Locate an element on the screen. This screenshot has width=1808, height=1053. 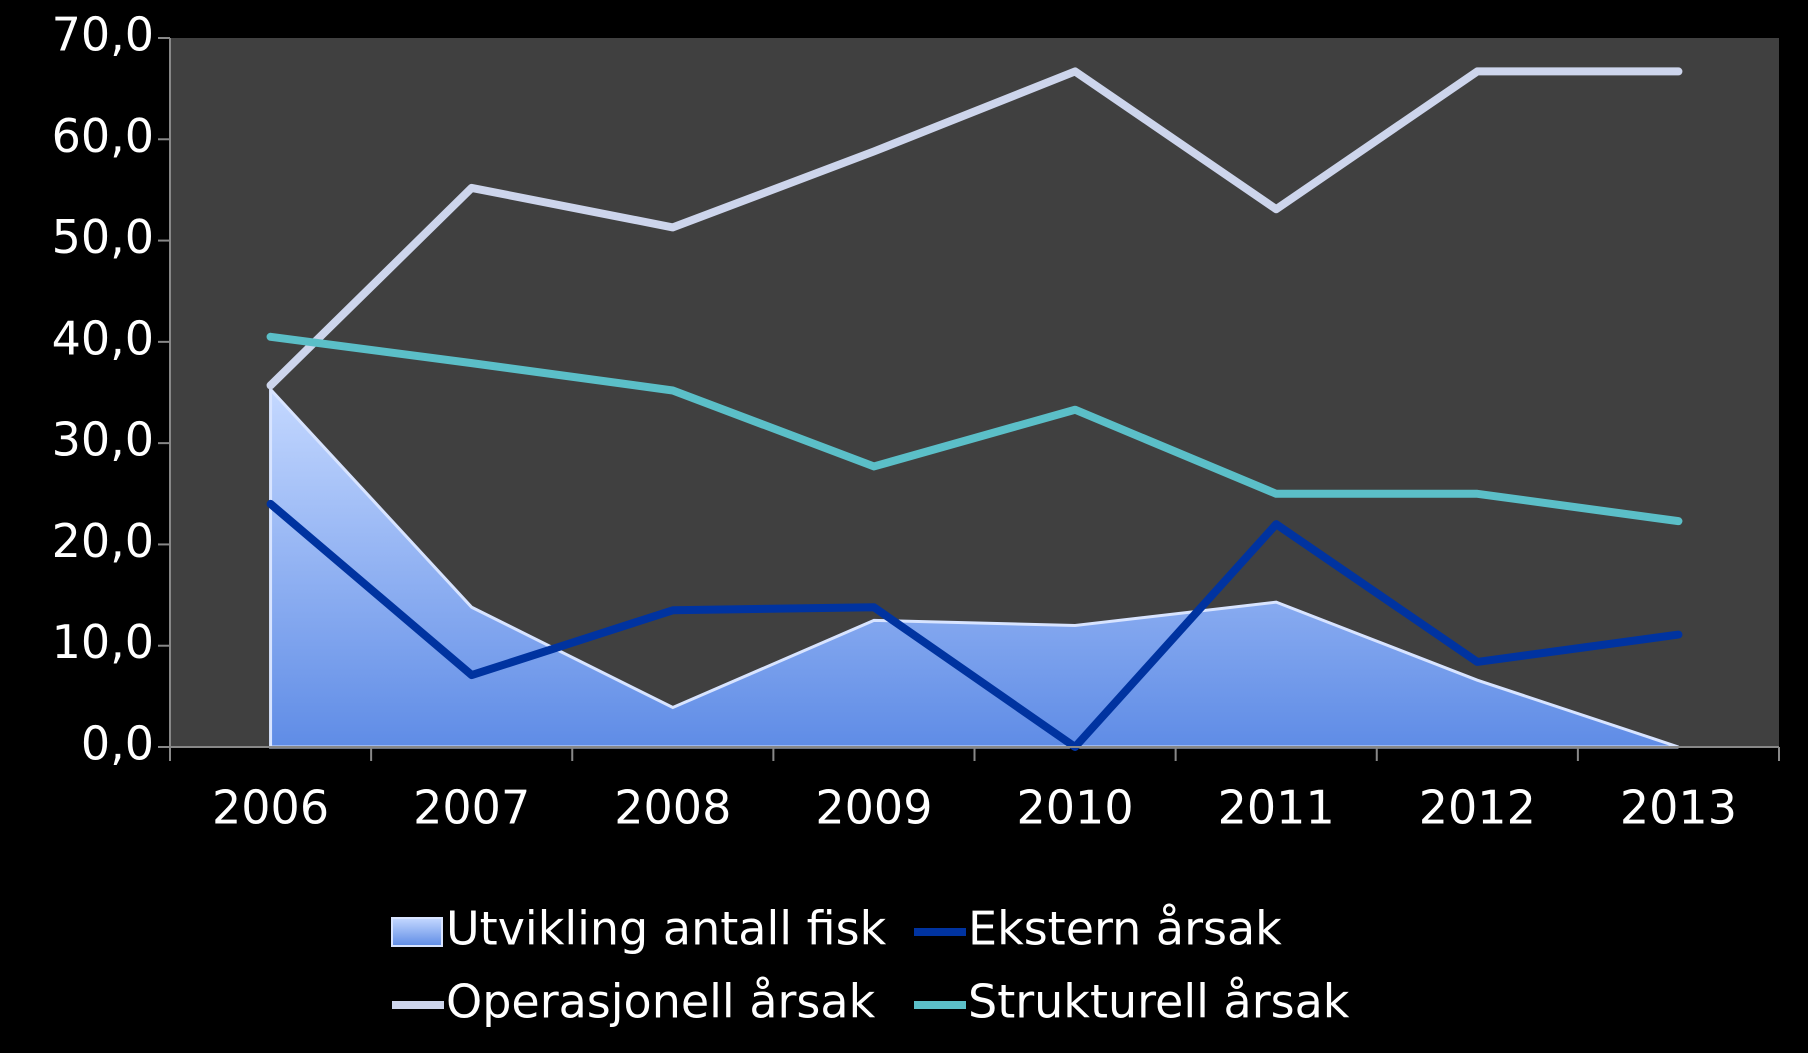
x-tick-label: 2011 is located at coordinates (1276, 808).